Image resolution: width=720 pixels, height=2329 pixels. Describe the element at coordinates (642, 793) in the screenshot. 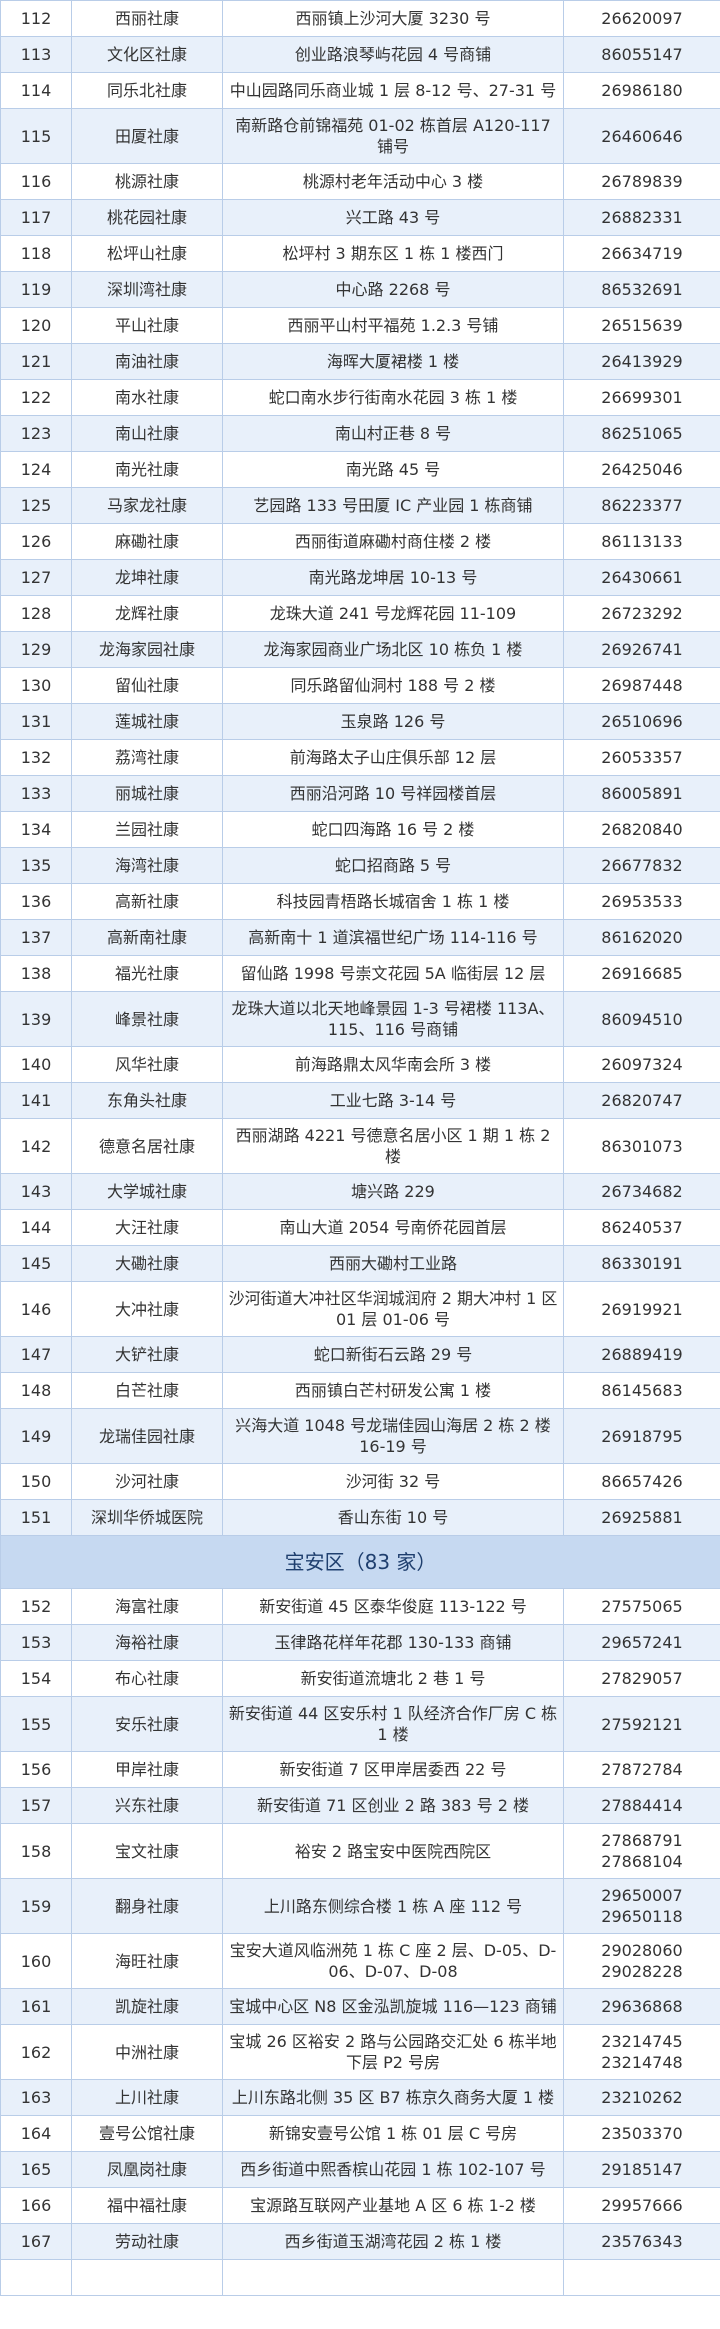

I see `phone-number: 86005891` at that location.